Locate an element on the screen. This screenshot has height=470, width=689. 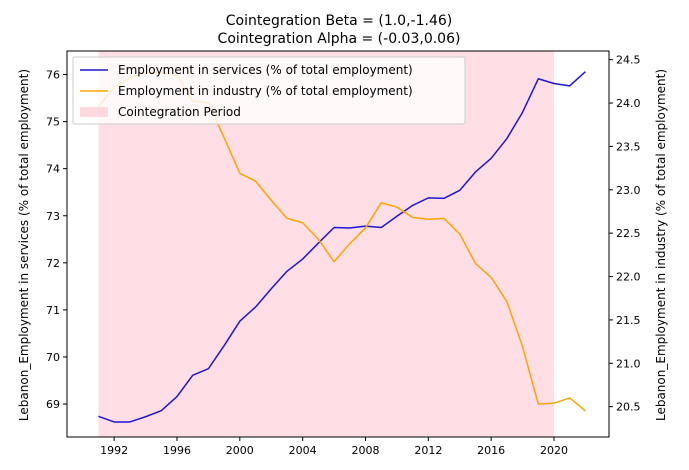
y-right-tick-label: 21.5 is located at coordinates (628, 320).